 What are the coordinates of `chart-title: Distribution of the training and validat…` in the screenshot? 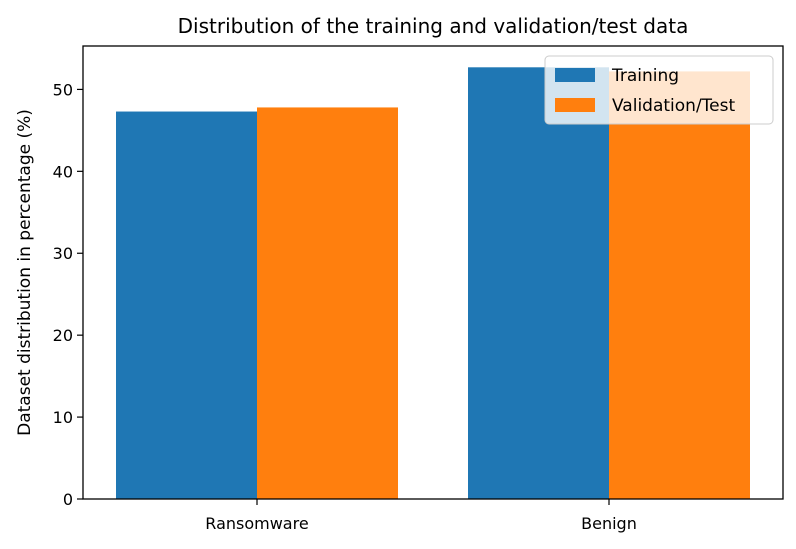 It's located at (433, 26).